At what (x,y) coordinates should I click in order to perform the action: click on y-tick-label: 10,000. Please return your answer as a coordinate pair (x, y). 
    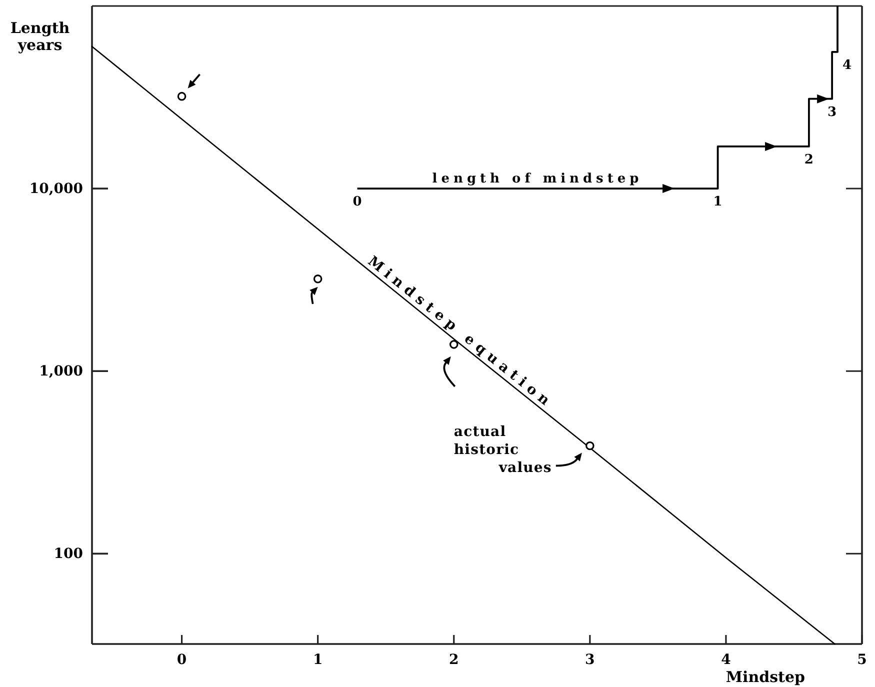
    Looking at the image, I should click on (56, 188).